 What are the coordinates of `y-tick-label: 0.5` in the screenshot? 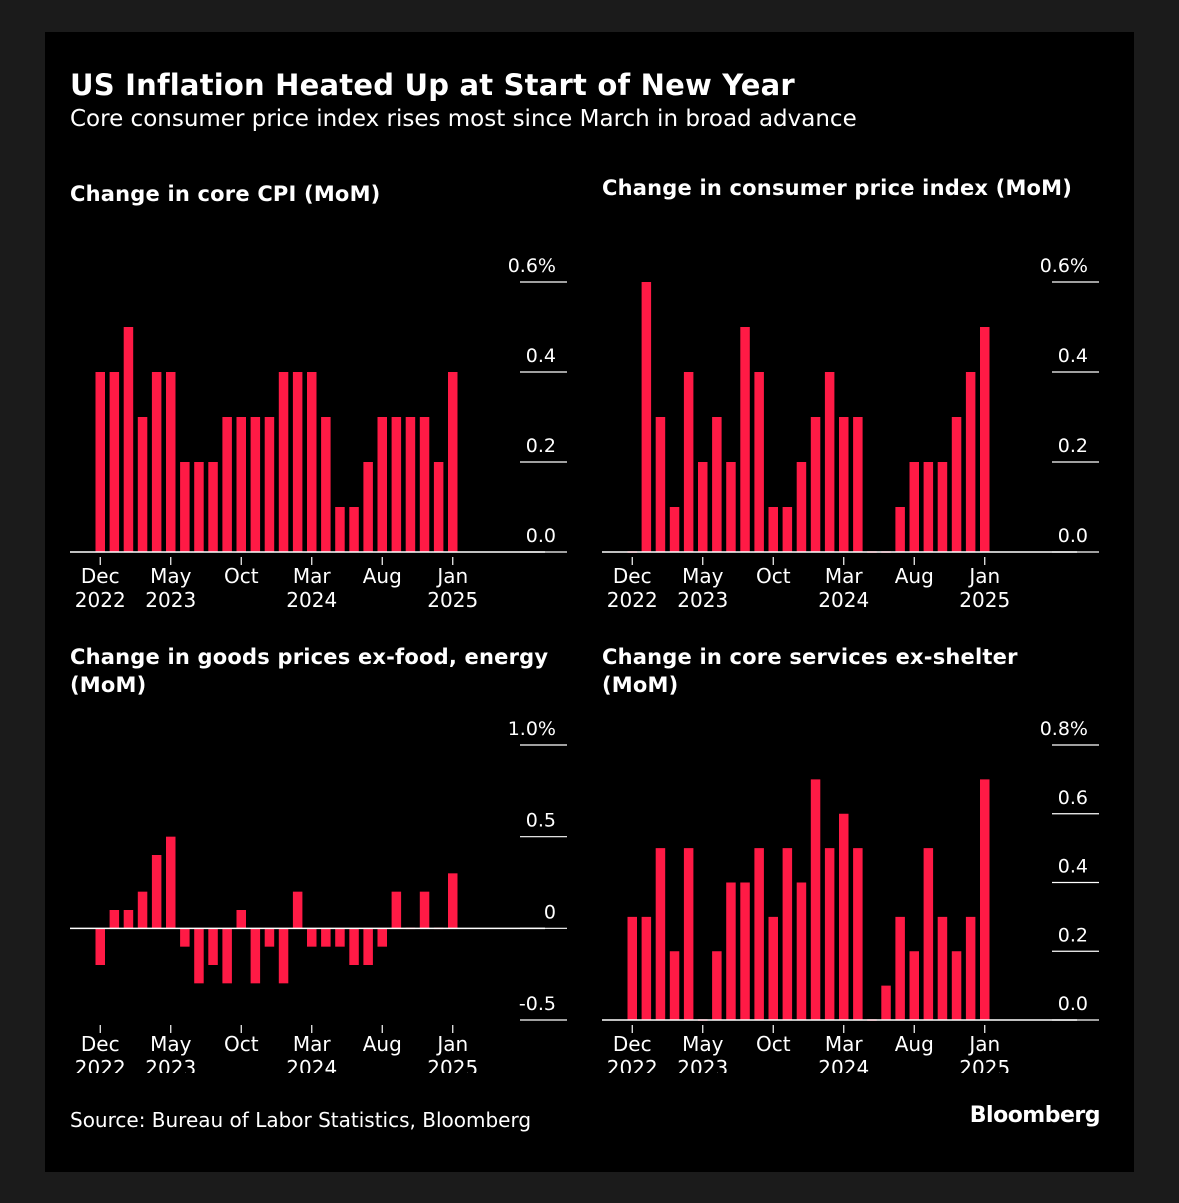 It's located at (541, 821).